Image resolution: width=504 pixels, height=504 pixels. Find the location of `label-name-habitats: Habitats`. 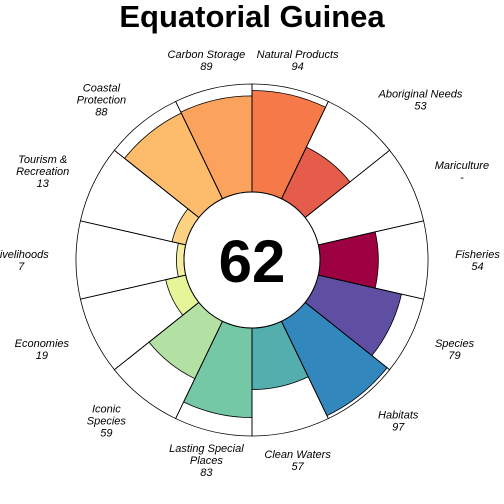

label-name-habitats: Habitats is located at coordinates (398, 415).